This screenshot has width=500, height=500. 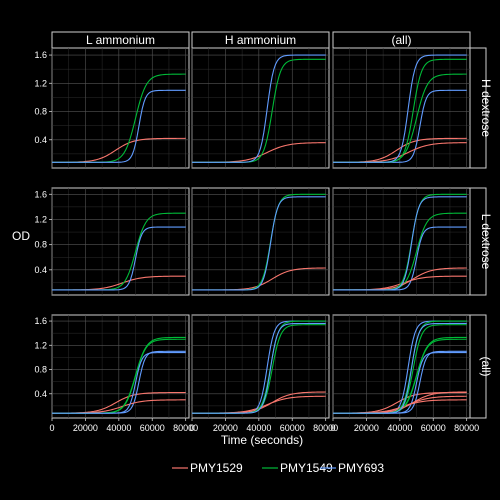 What do you see at coordinates (361, 468) in the screenshot?
I see `legend-label: PMY693` at bounding box center [361, 468].